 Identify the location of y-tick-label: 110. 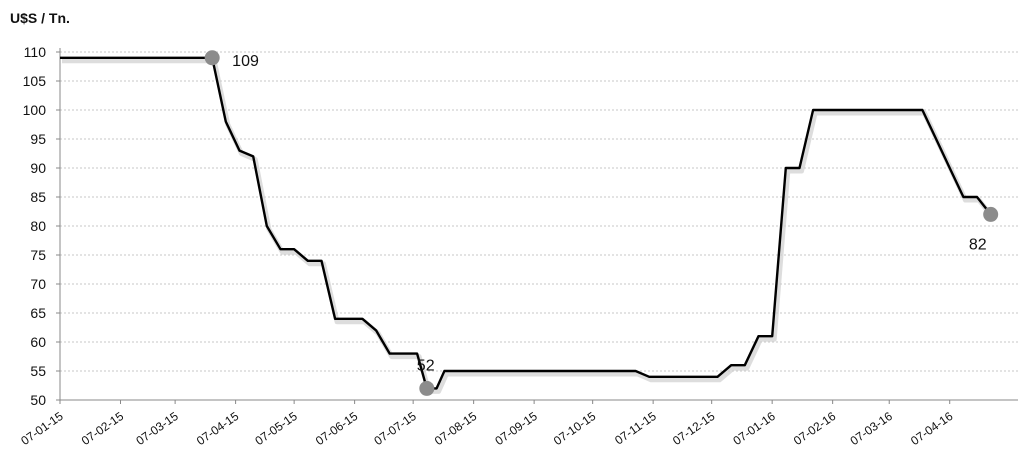
(35, 52).